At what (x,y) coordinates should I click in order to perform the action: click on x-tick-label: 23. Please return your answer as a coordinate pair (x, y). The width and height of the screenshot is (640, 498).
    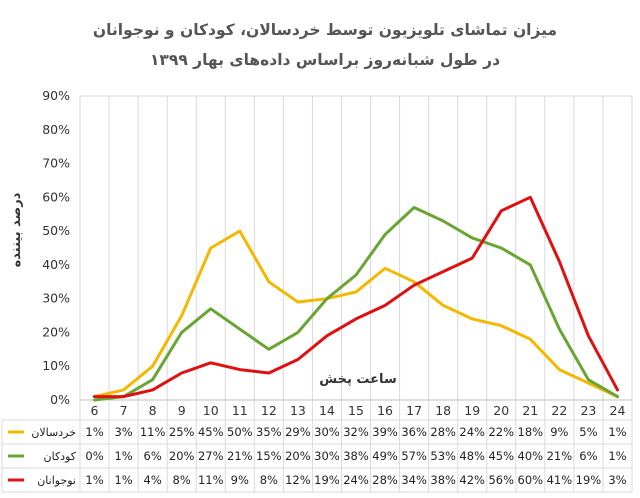
    Looking at the image, I should click on (588, 410).